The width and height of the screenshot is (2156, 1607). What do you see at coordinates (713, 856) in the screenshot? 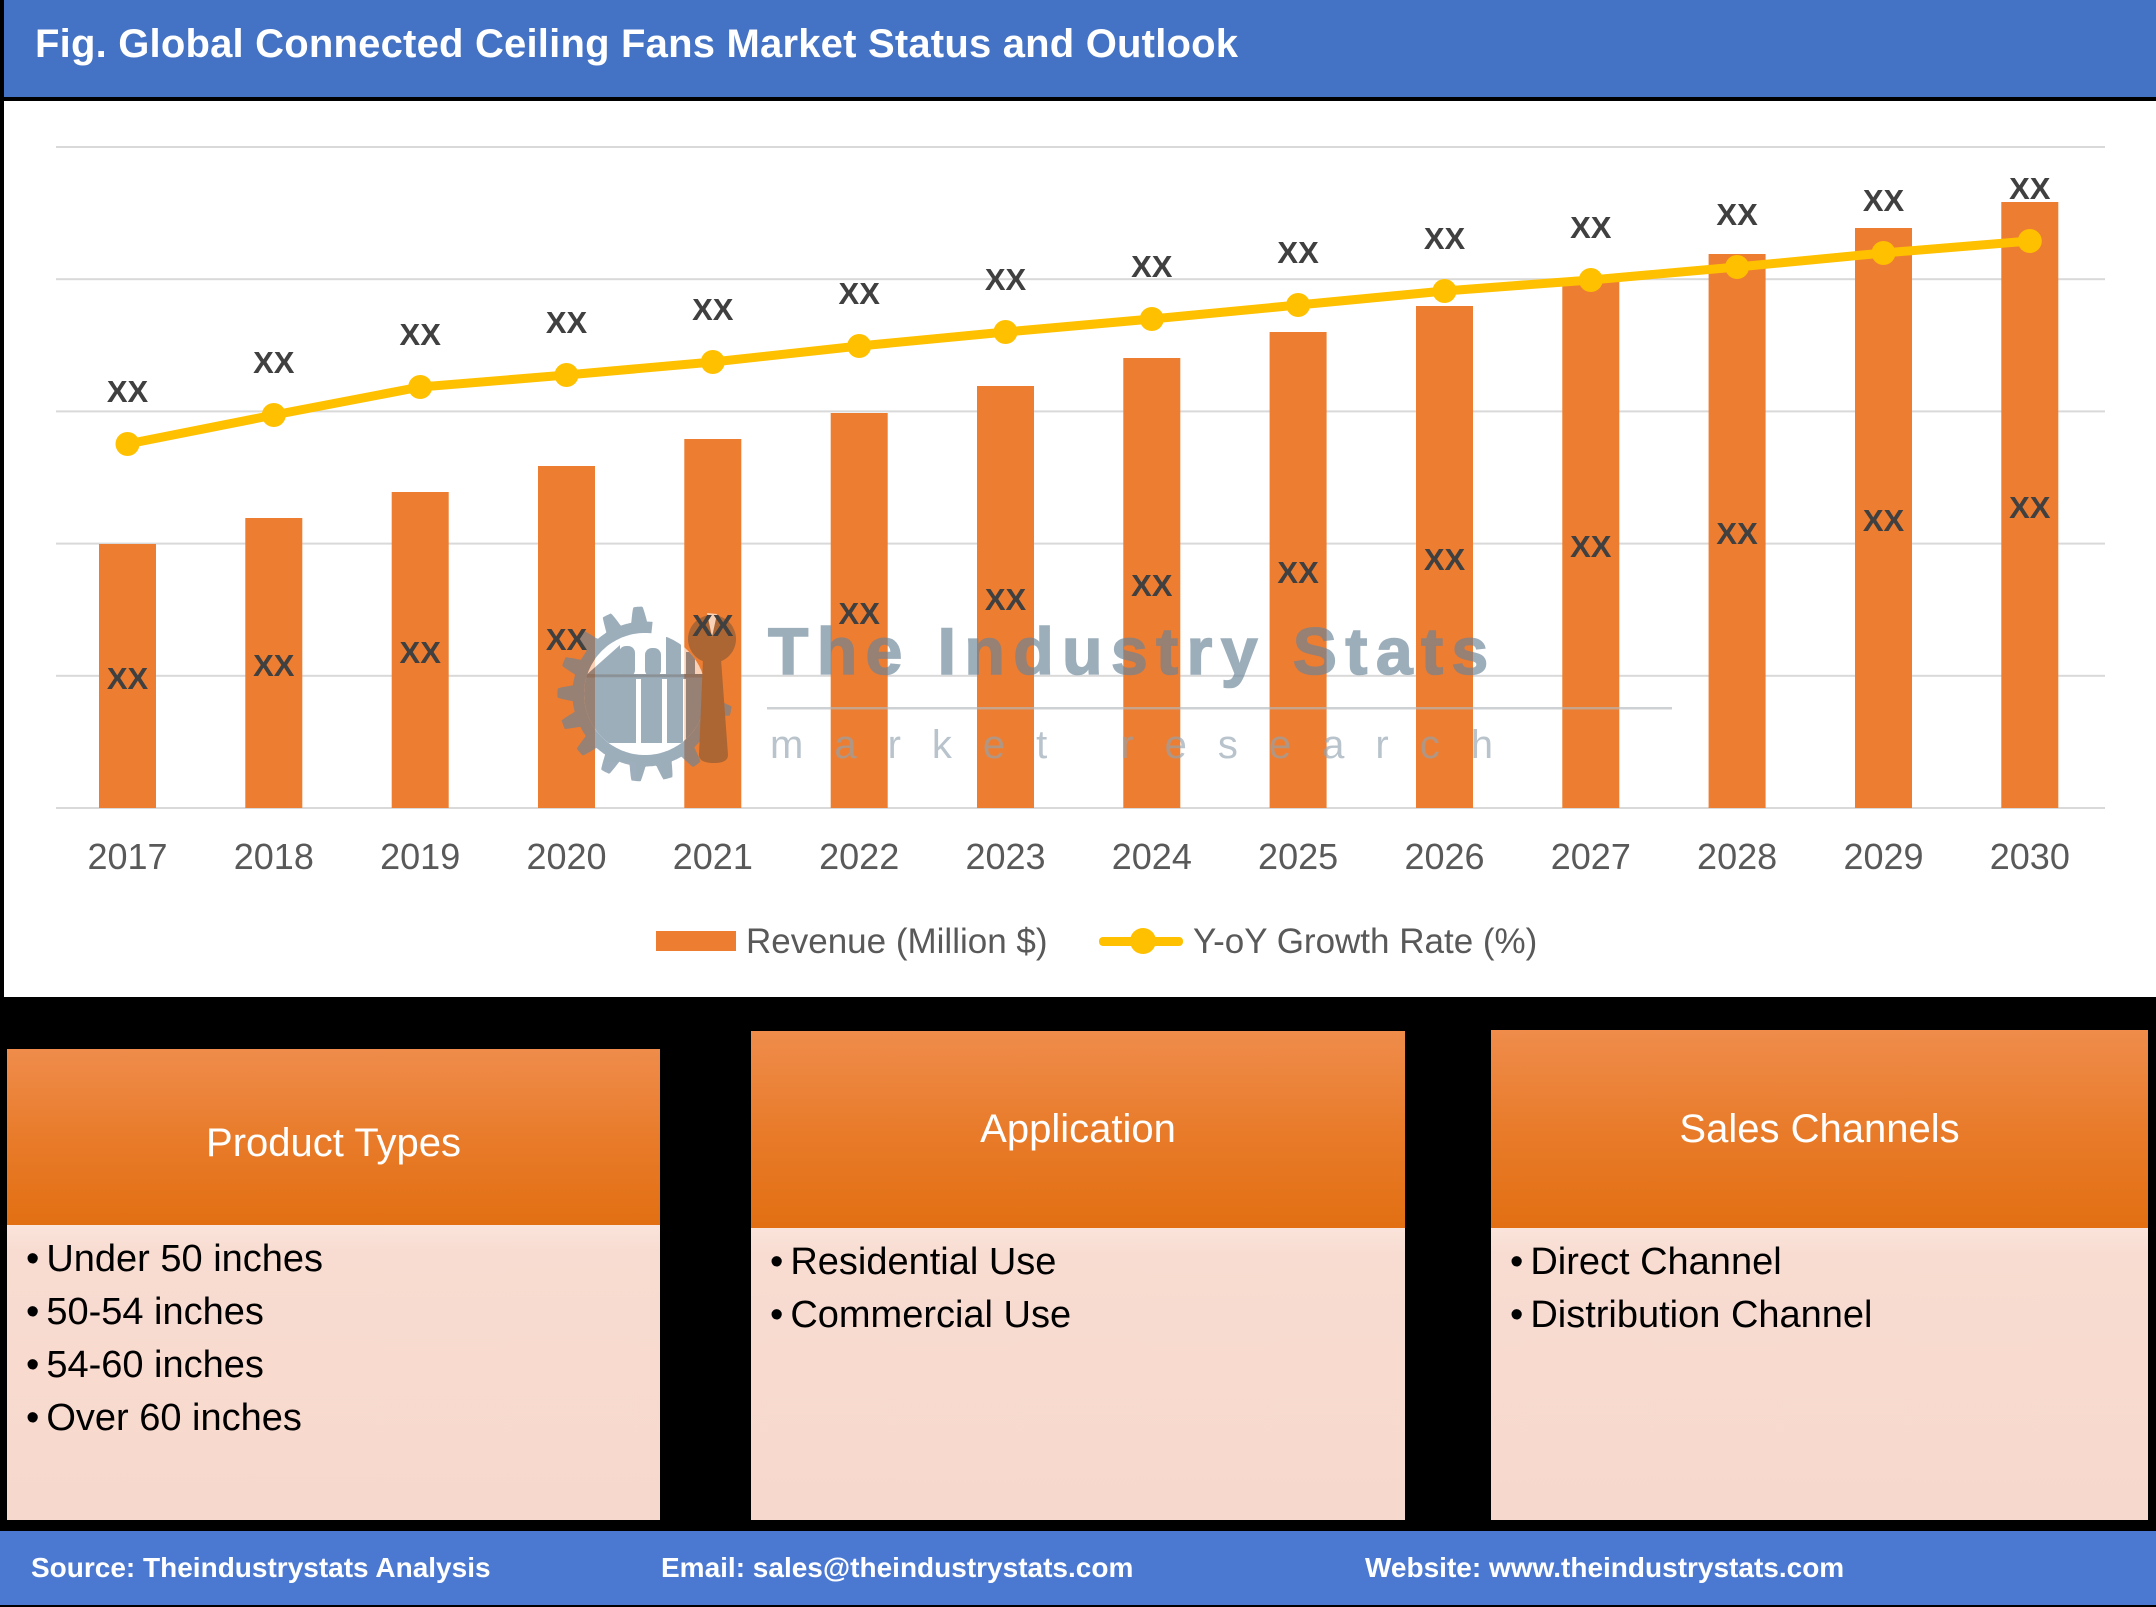
I see `svg-text: 2021` at bounding box center [713, 856].